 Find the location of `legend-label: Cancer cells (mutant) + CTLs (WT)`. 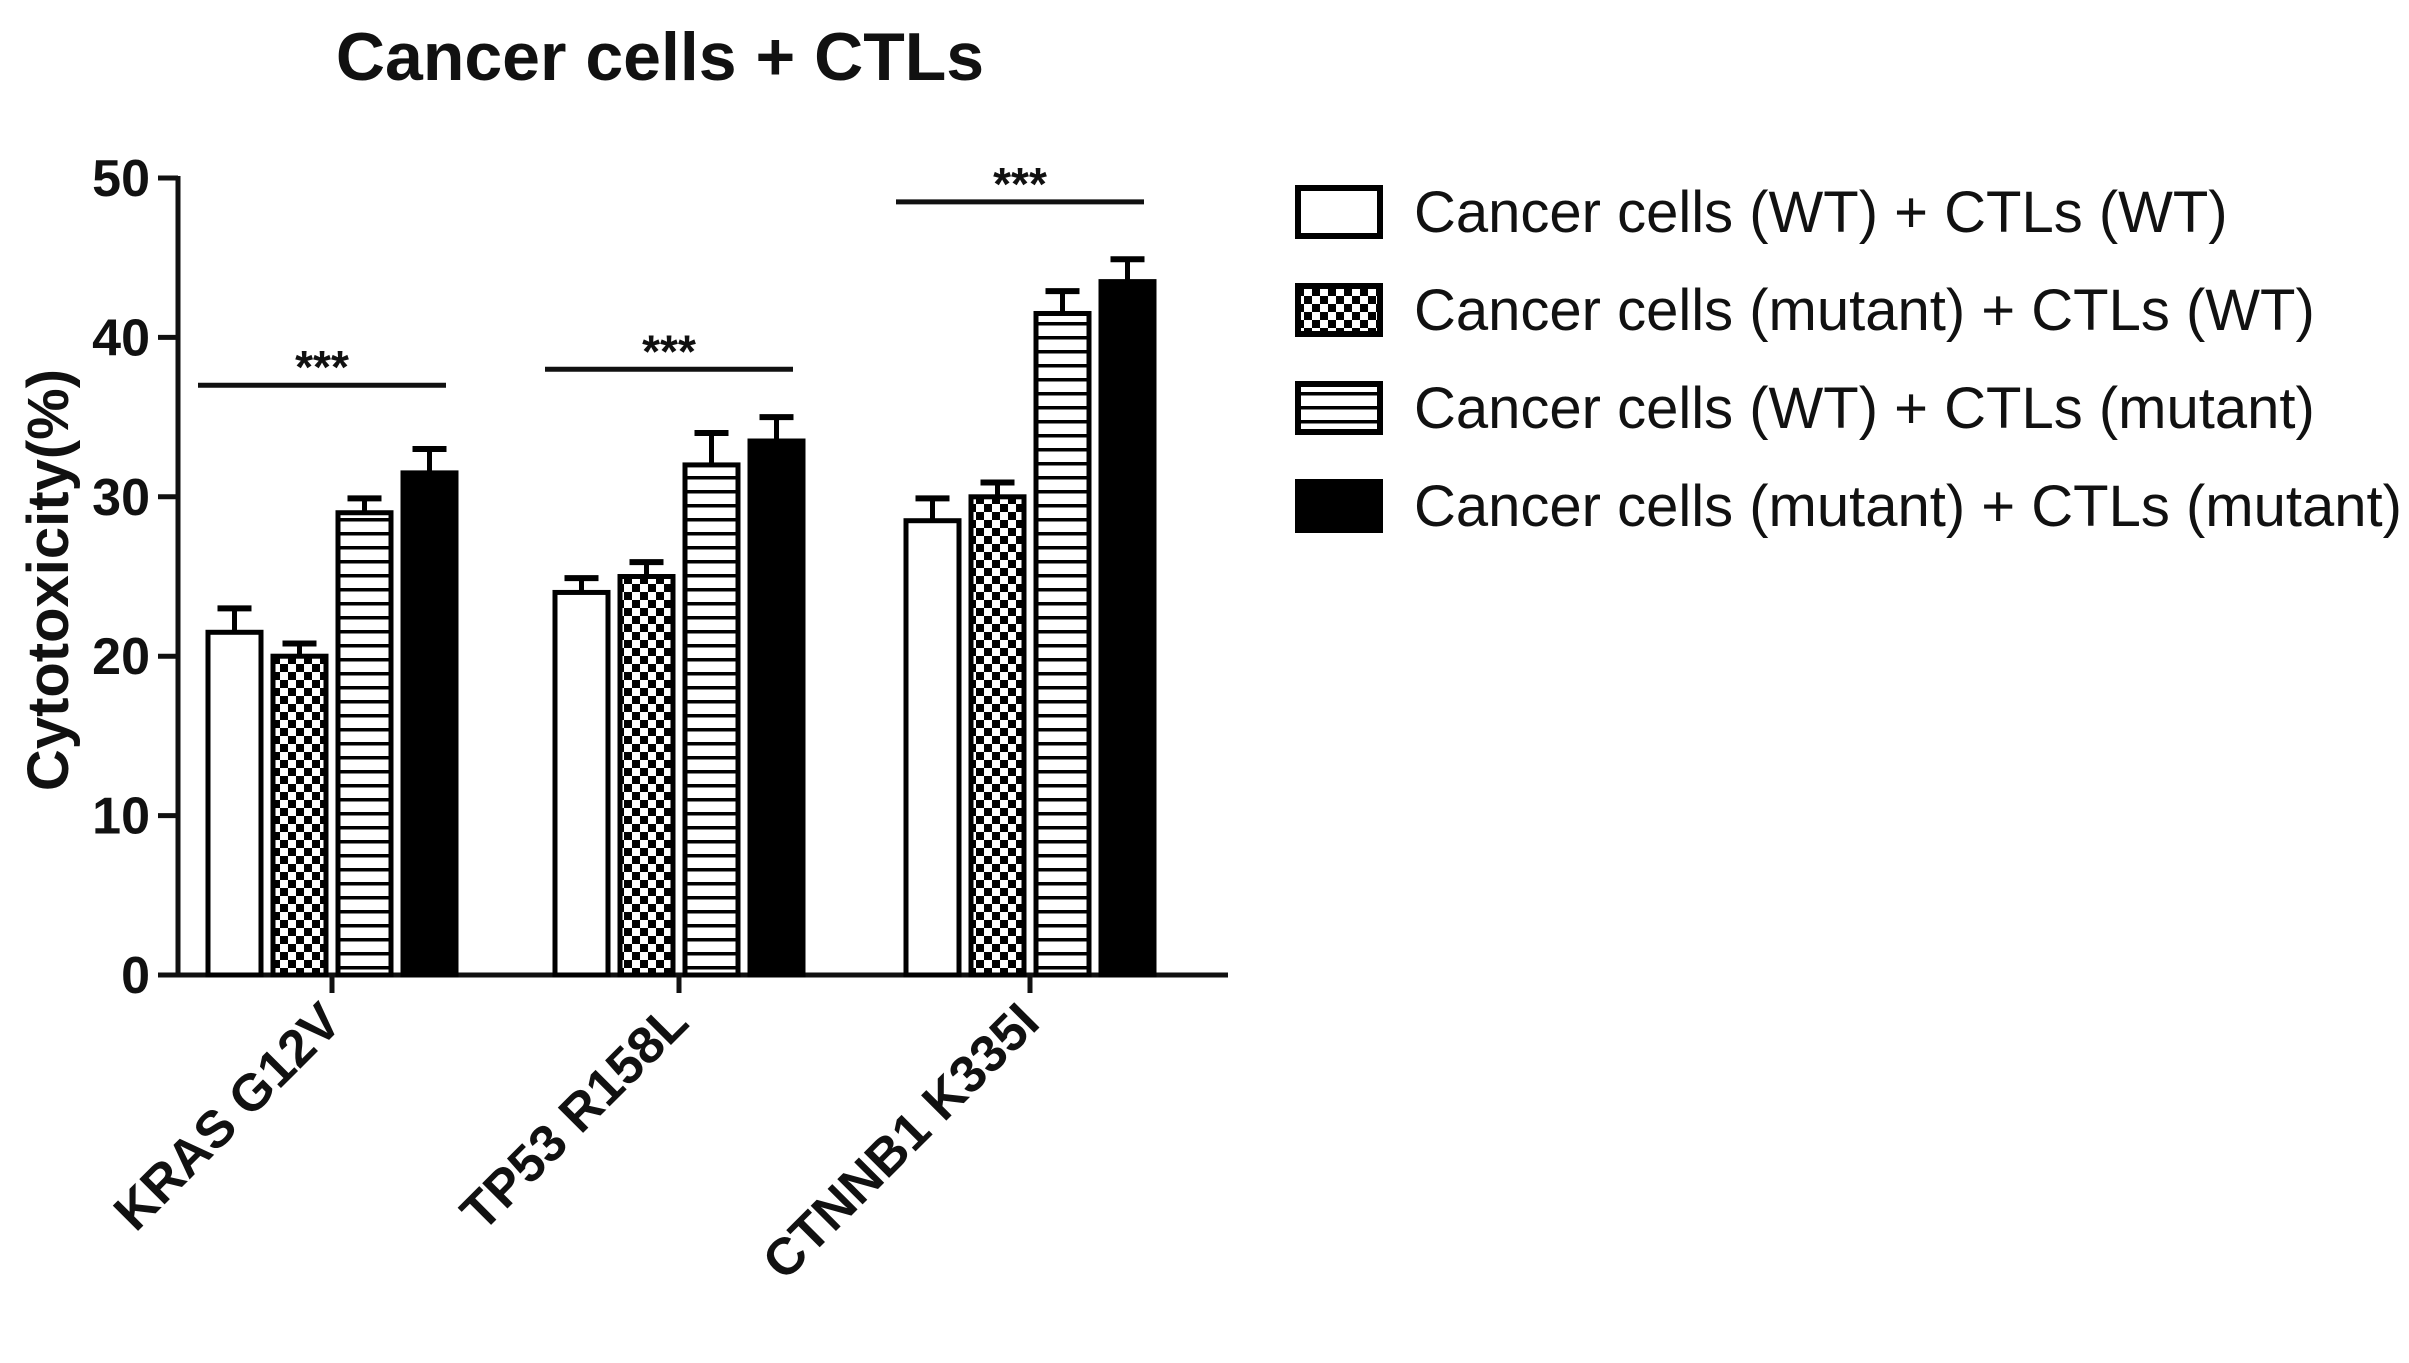

legend-label: Cancer cells (mutant) + CTLs (WT) is located at coordinates (1864, 310).